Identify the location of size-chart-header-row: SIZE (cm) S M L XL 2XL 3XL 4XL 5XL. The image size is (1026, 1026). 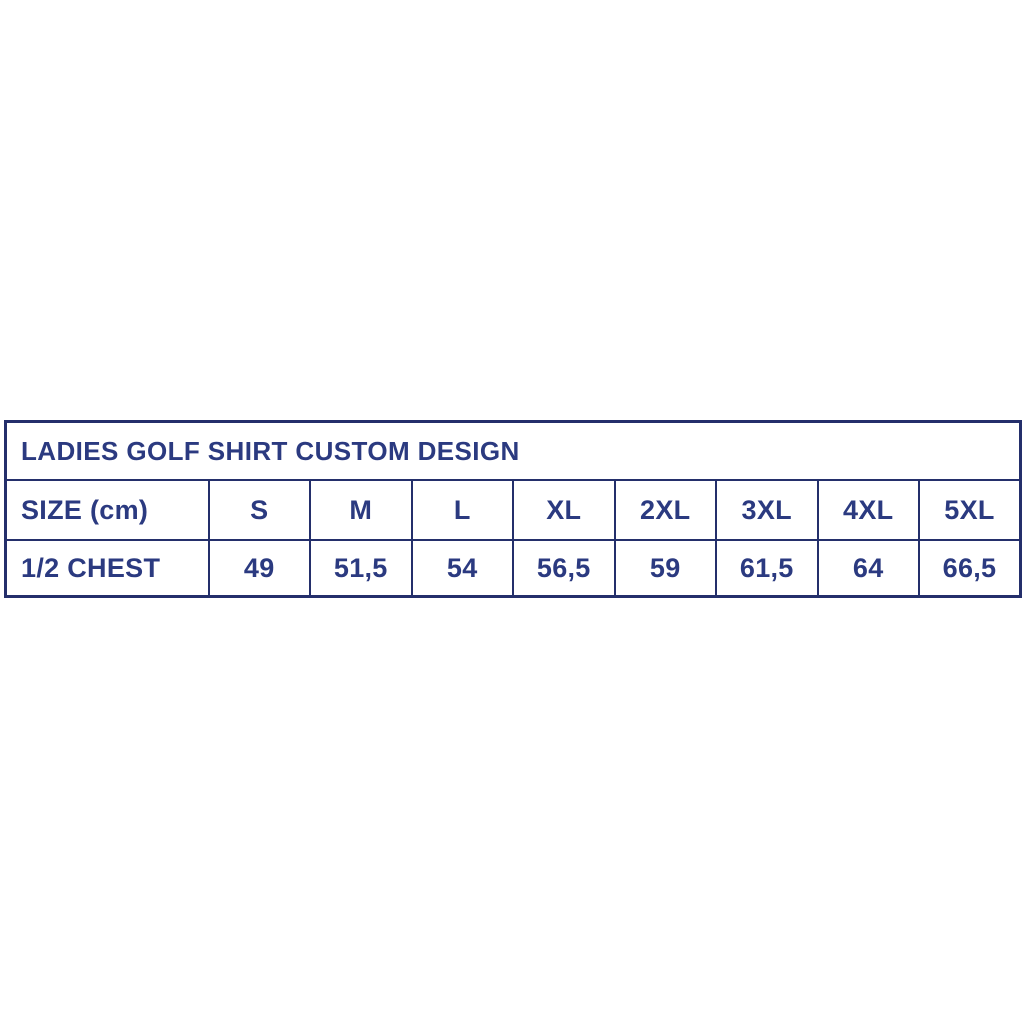
(513, 510).